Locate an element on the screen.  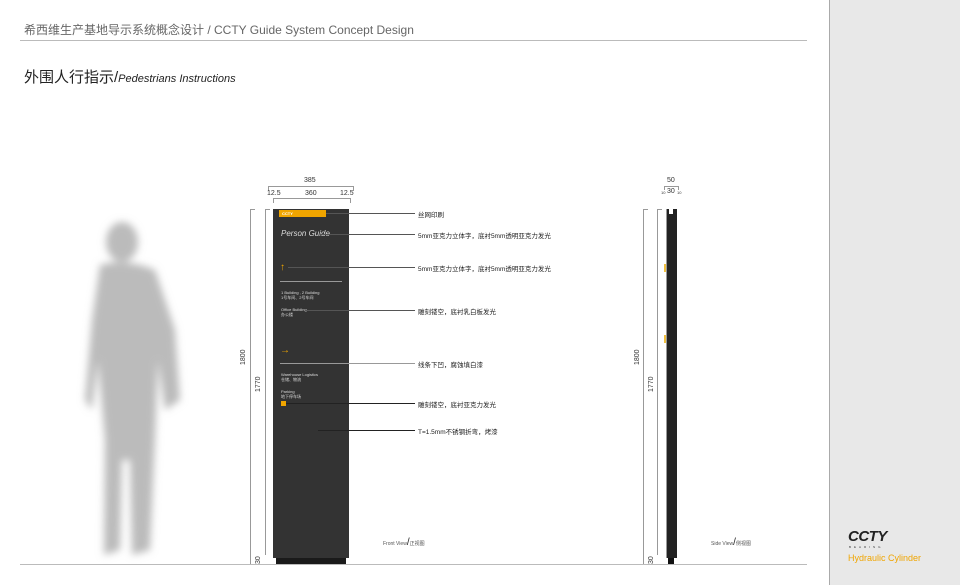
item-cn: 办公楼 is located at coordinates (287, 314).